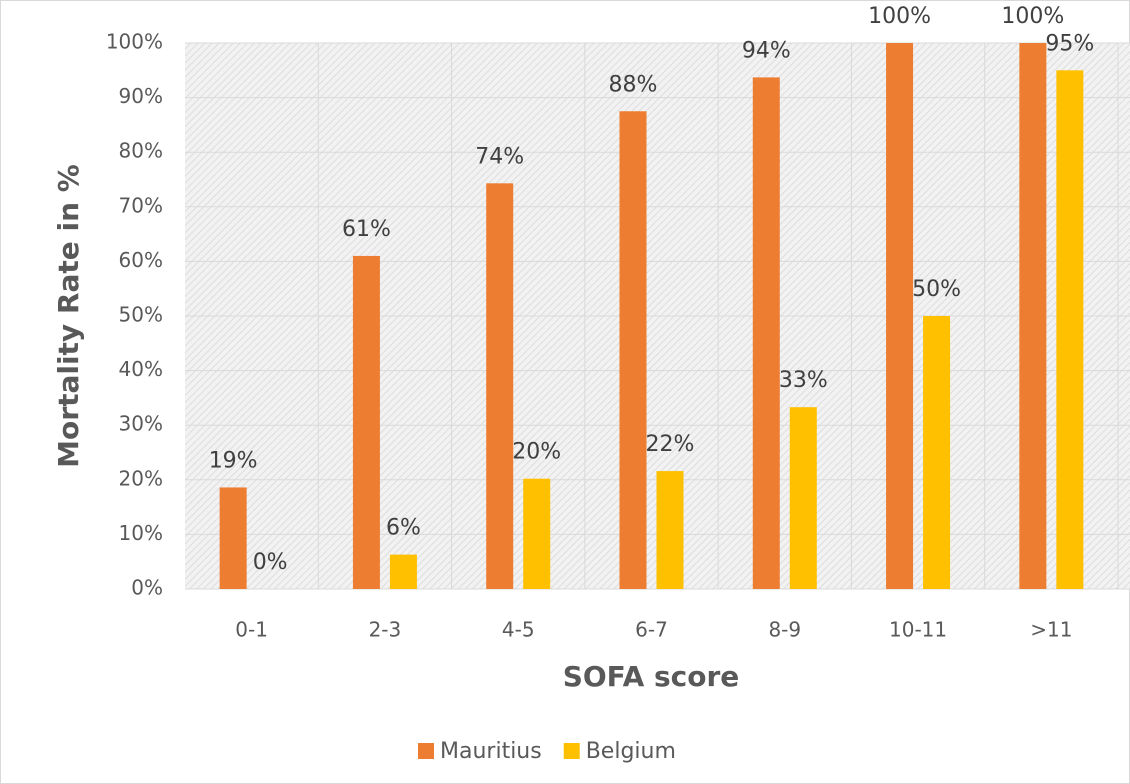 Image resolution: width=1130 pixels, height=784 pixels. I want to click on y-tick-label: 20%, so click(141, 478).